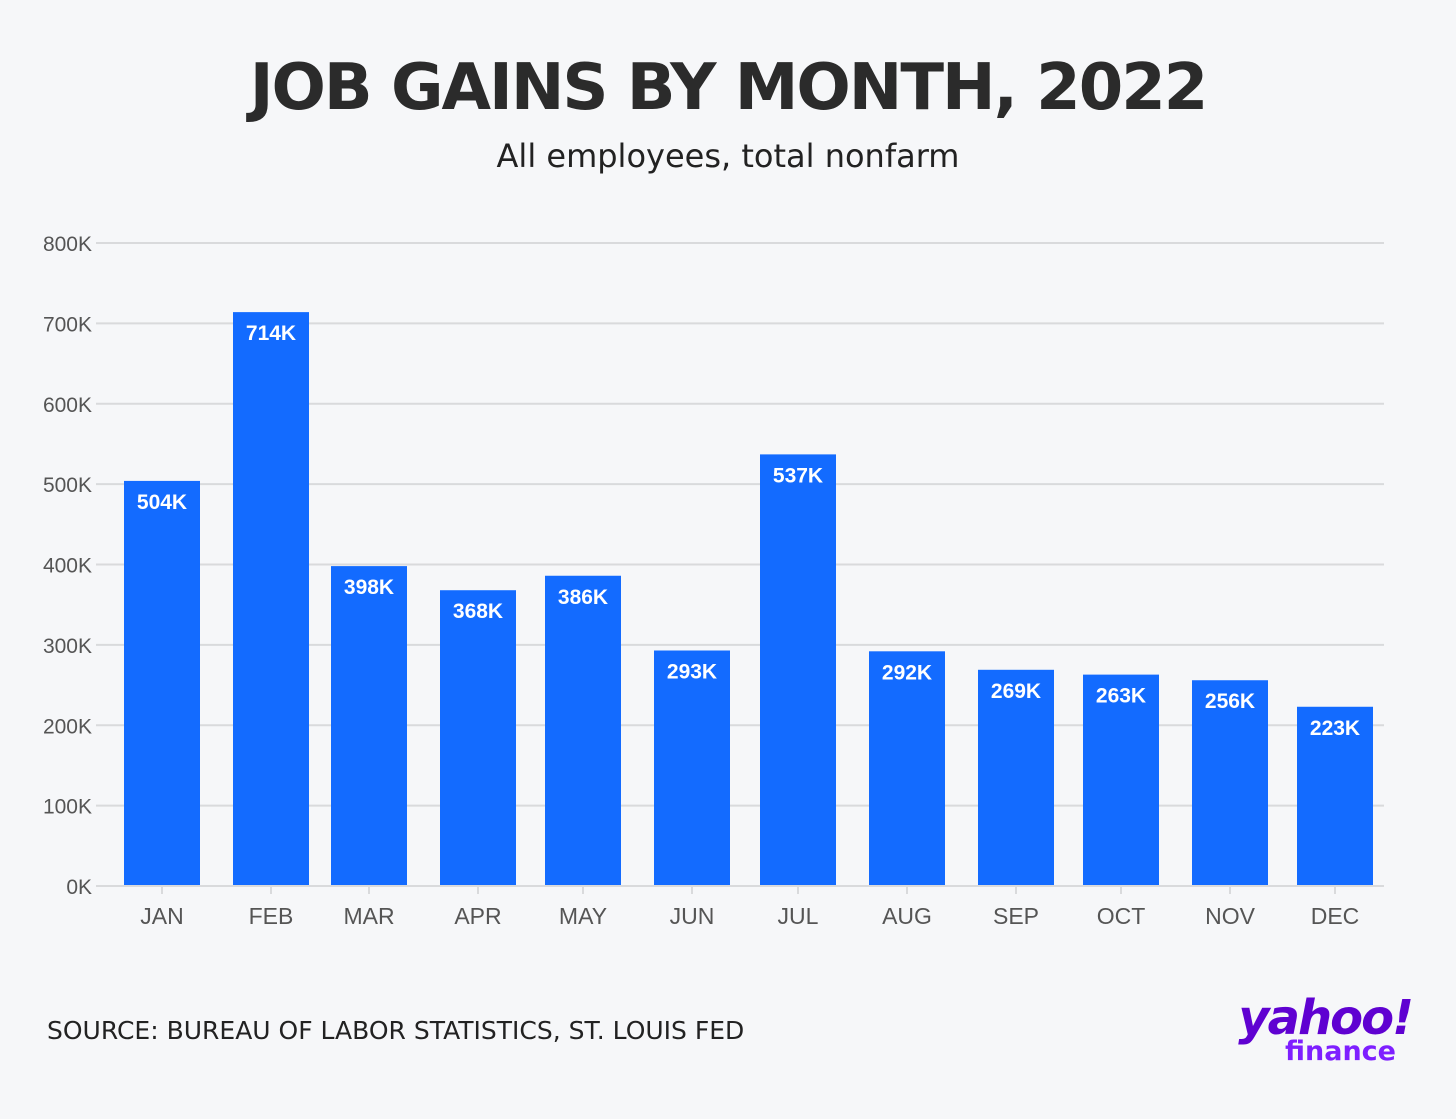 This screenshot has width=1456, height=1119. Describe the element at coordinates (162, 502) in the screenshot. I see `data-label: 504K` at that location.